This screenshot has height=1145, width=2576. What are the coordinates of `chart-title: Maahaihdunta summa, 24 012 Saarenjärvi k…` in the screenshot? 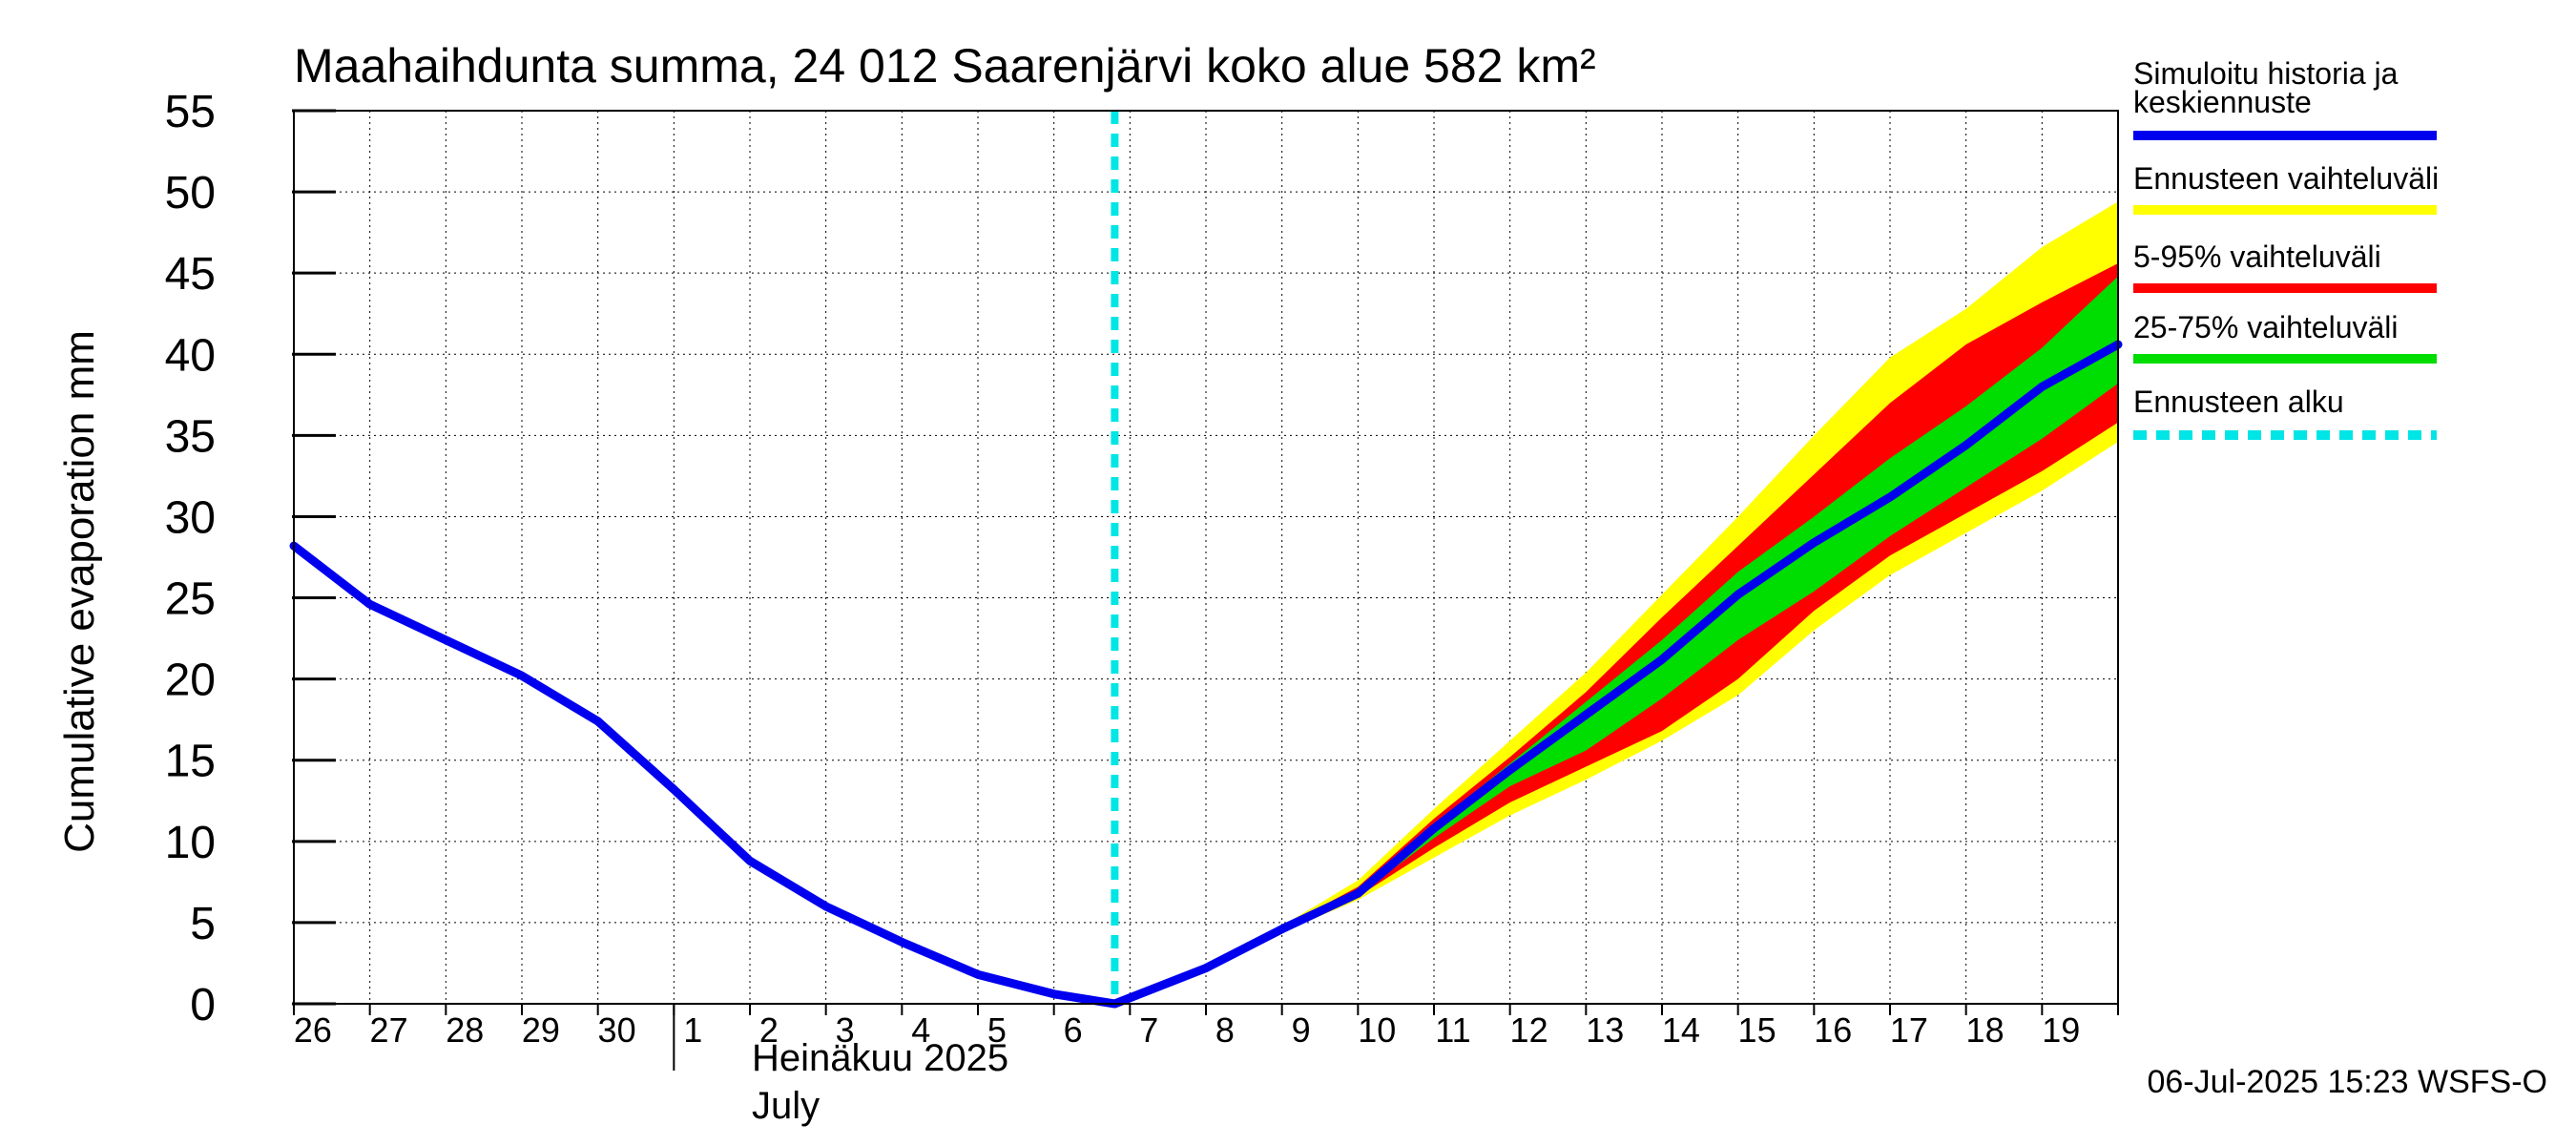 It's located at (945, 66).